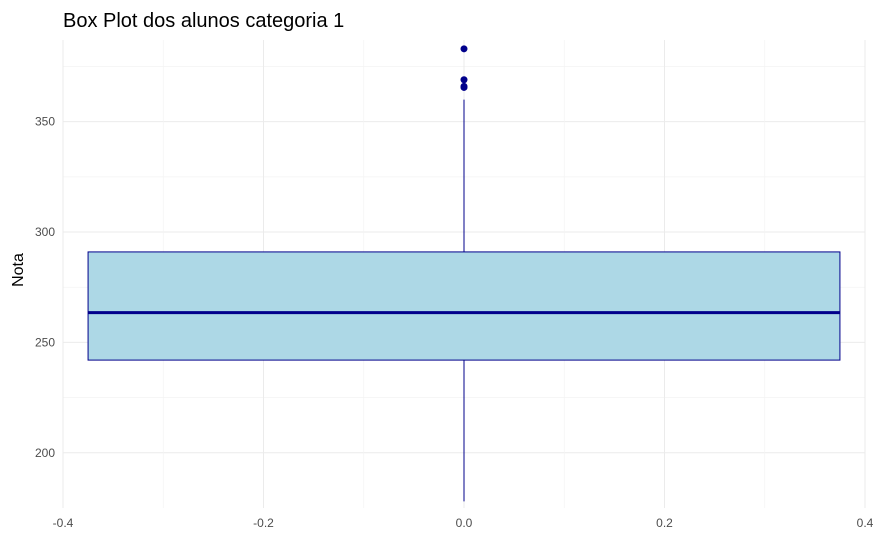 Image resolution: width=875 pixels, height=540 pixels. What do you see at coordinates (203, 21) in the screenshot?
I see `chart-title: Box Plot dos alunos categoria 1` at bounding box center [203, 21].